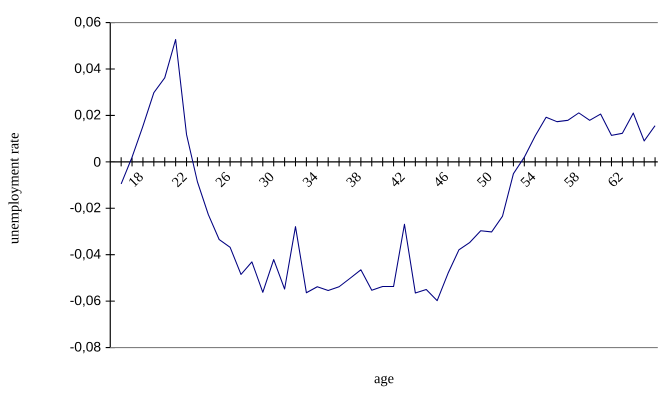 The width and height of the screenshot is (670, 401). What do you see at coordinates (528, 180) in the screenshot?
I see `x-tick-label: 54` at bounding box center [528, 180].